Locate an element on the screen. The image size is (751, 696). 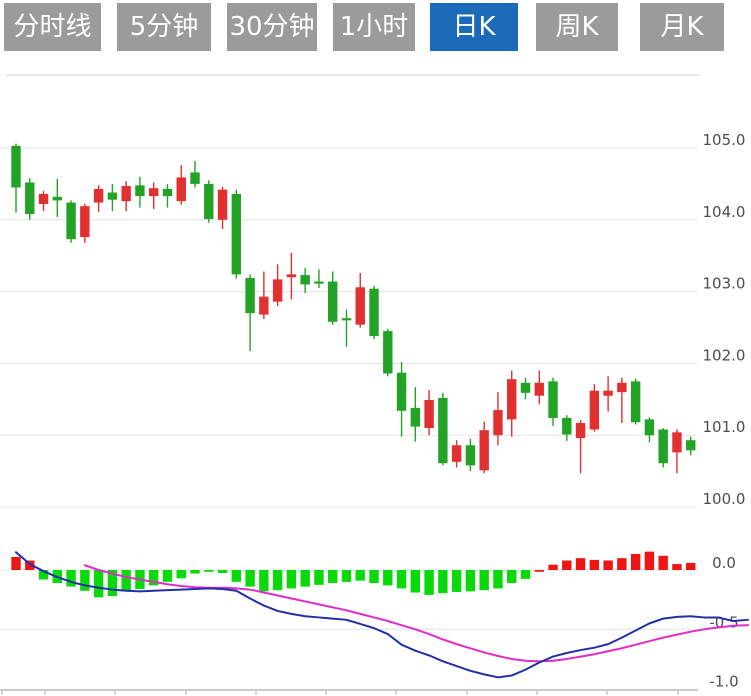
tab-1hour: 1小时 is located at coordinates (374, 27).